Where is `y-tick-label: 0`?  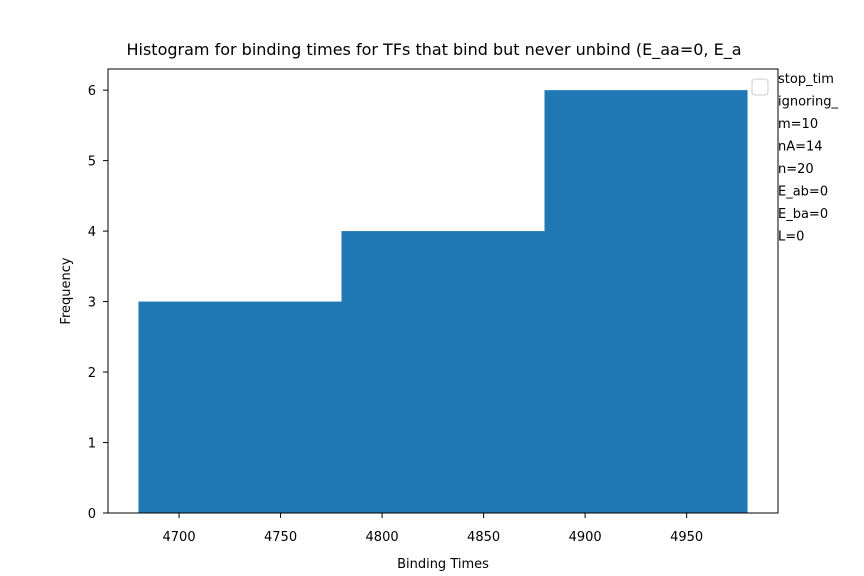 y-tick-label: 0 is located at coordinates (92, 514).